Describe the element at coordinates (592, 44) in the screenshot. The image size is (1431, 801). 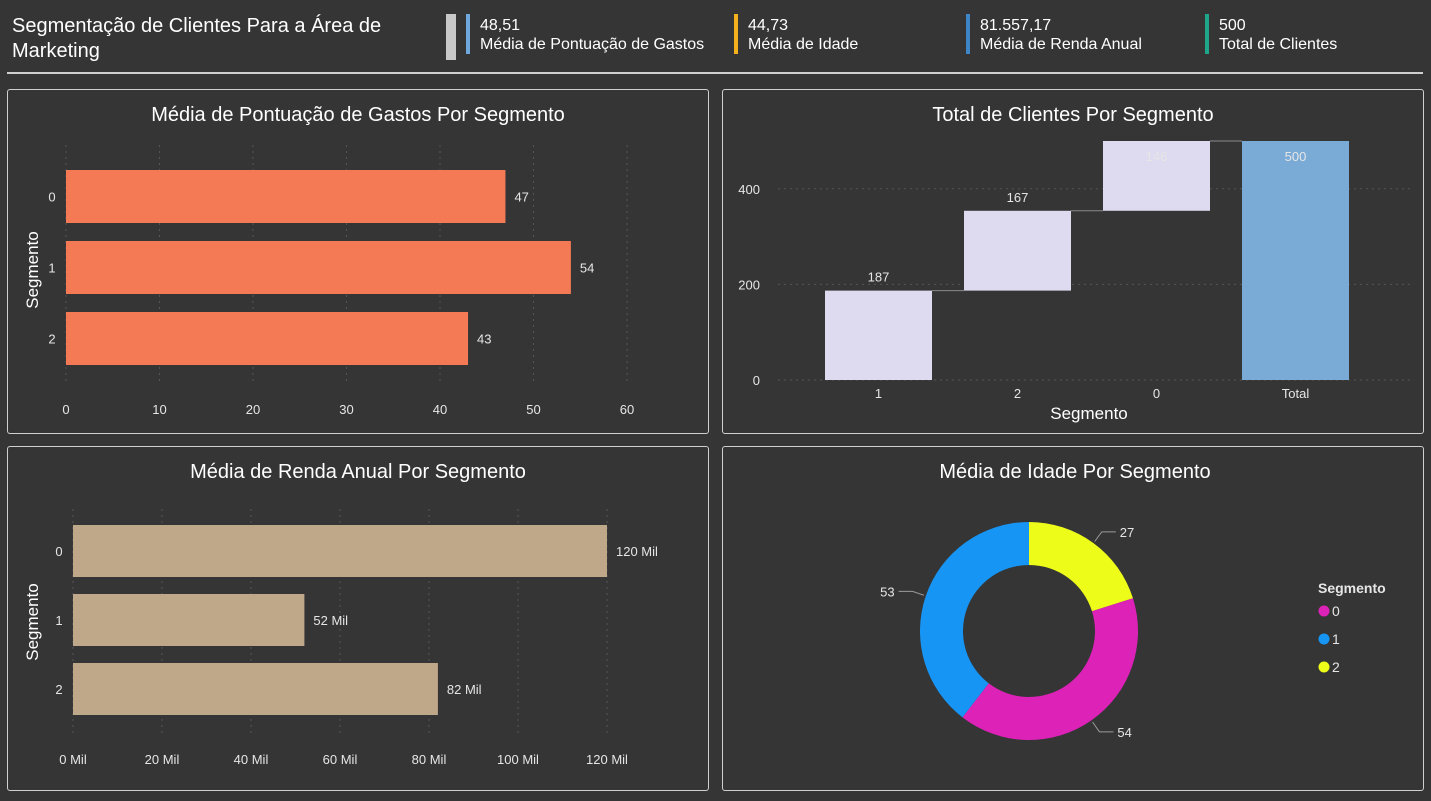
I see `kpi-label: Média de Pontuação de Gastos` at that location.